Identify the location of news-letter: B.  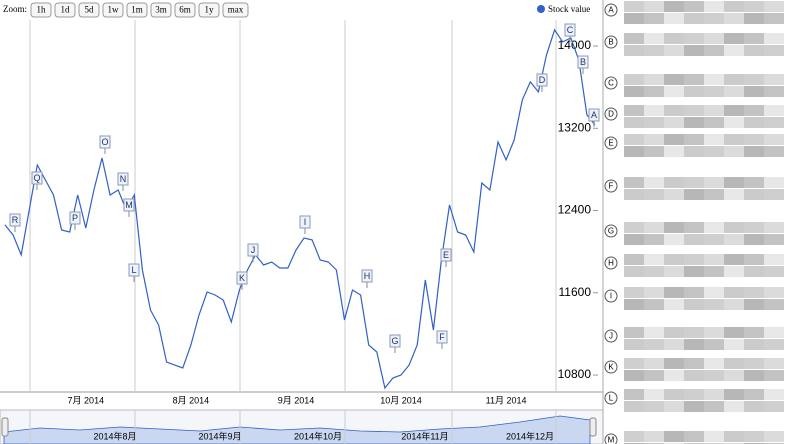
(610, 42).